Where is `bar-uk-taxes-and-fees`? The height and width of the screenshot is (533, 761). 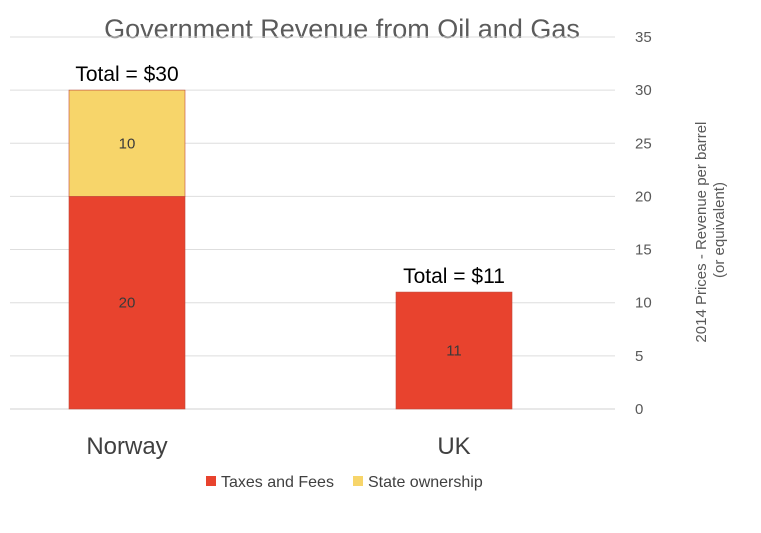 bar-uk-taxes-and-fees is located at coordinates (454, 350).